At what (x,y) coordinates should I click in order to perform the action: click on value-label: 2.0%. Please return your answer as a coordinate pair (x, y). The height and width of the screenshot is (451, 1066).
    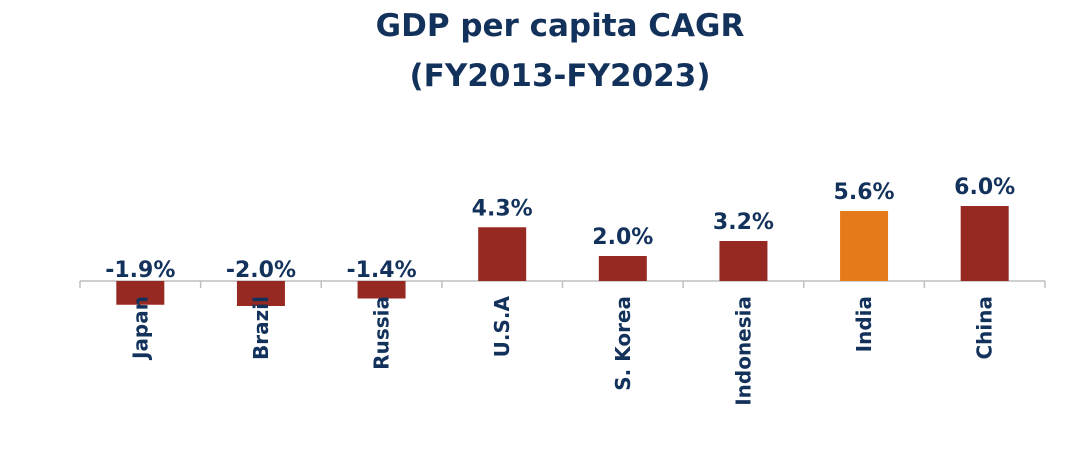
    Looking at the image, I should click on (622, 237).